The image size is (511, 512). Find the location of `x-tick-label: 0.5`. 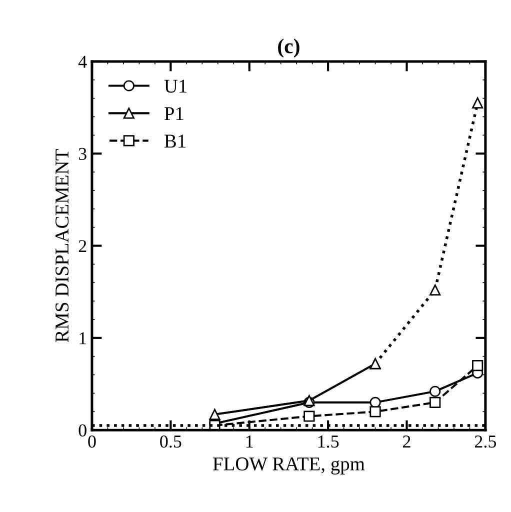

x-tick-label: 0.5 is located at coordinates (171, 441).